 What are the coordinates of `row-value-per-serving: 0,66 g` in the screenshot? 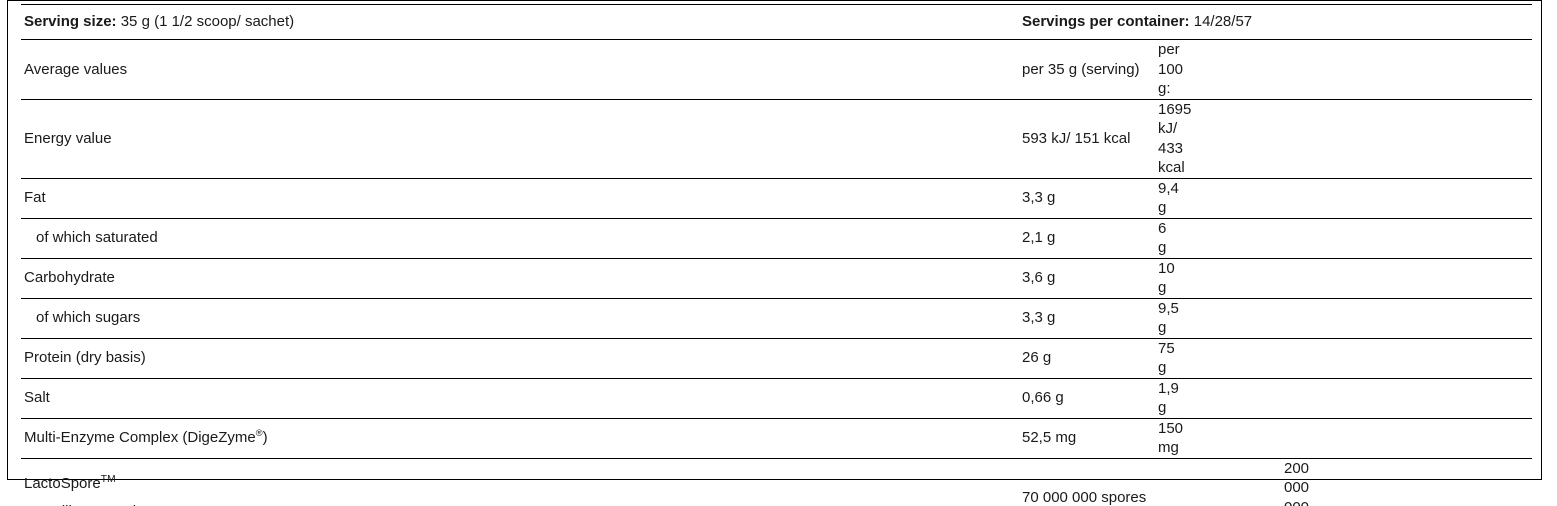 It's located at (1276, 397).